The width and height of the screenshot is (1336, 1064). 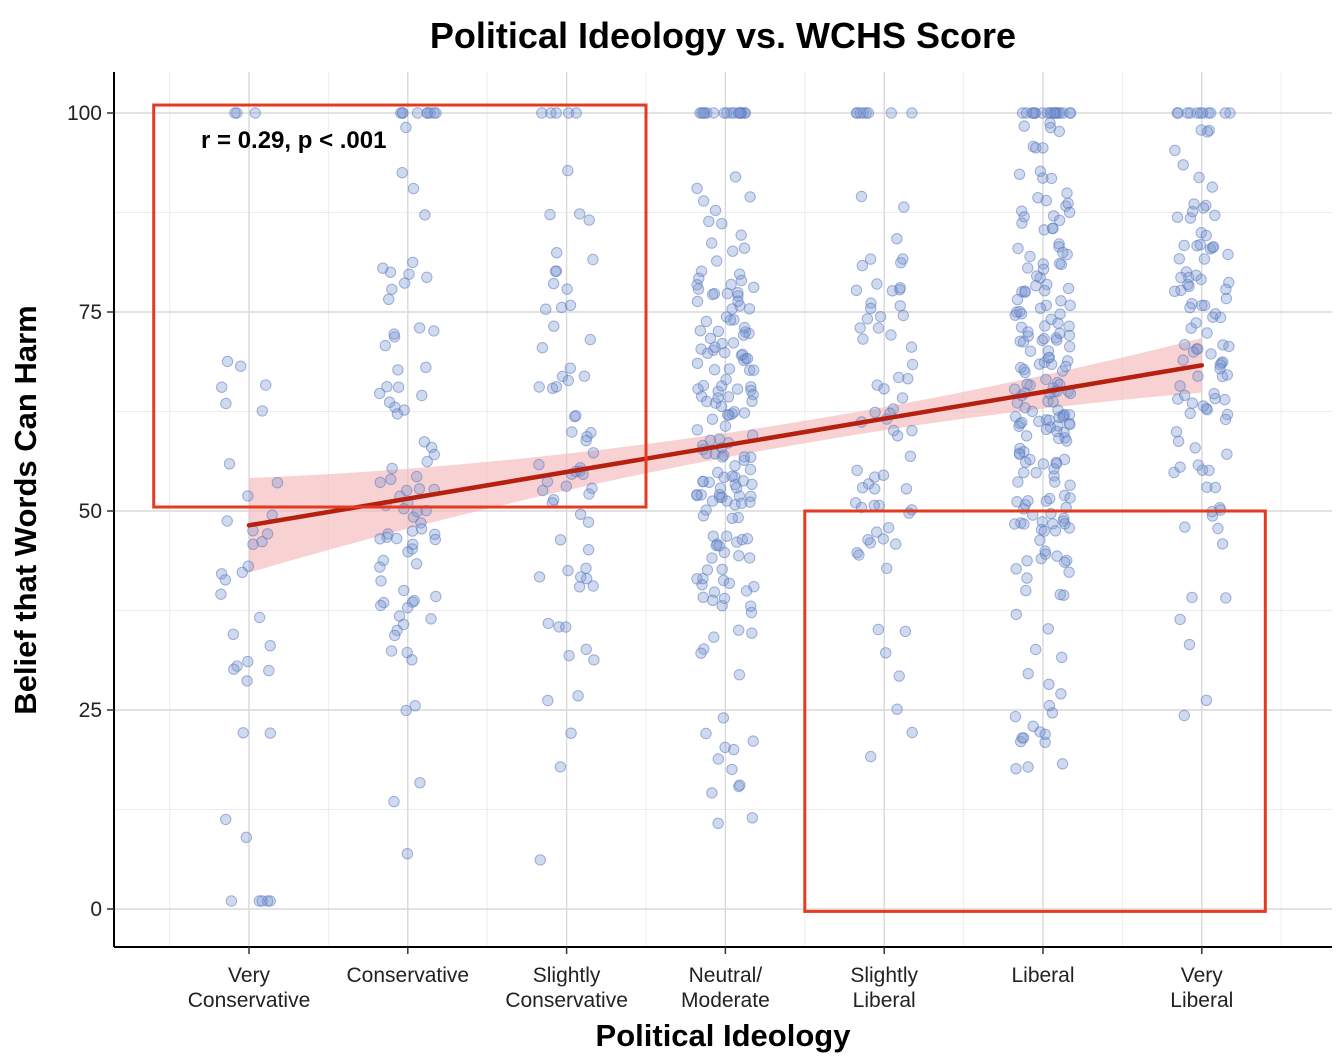 What do you see at coordinates (725, 988) in the screenshot?
I see `x-tick-label: Neutral/Moderate` at bounding box center [725, 988].